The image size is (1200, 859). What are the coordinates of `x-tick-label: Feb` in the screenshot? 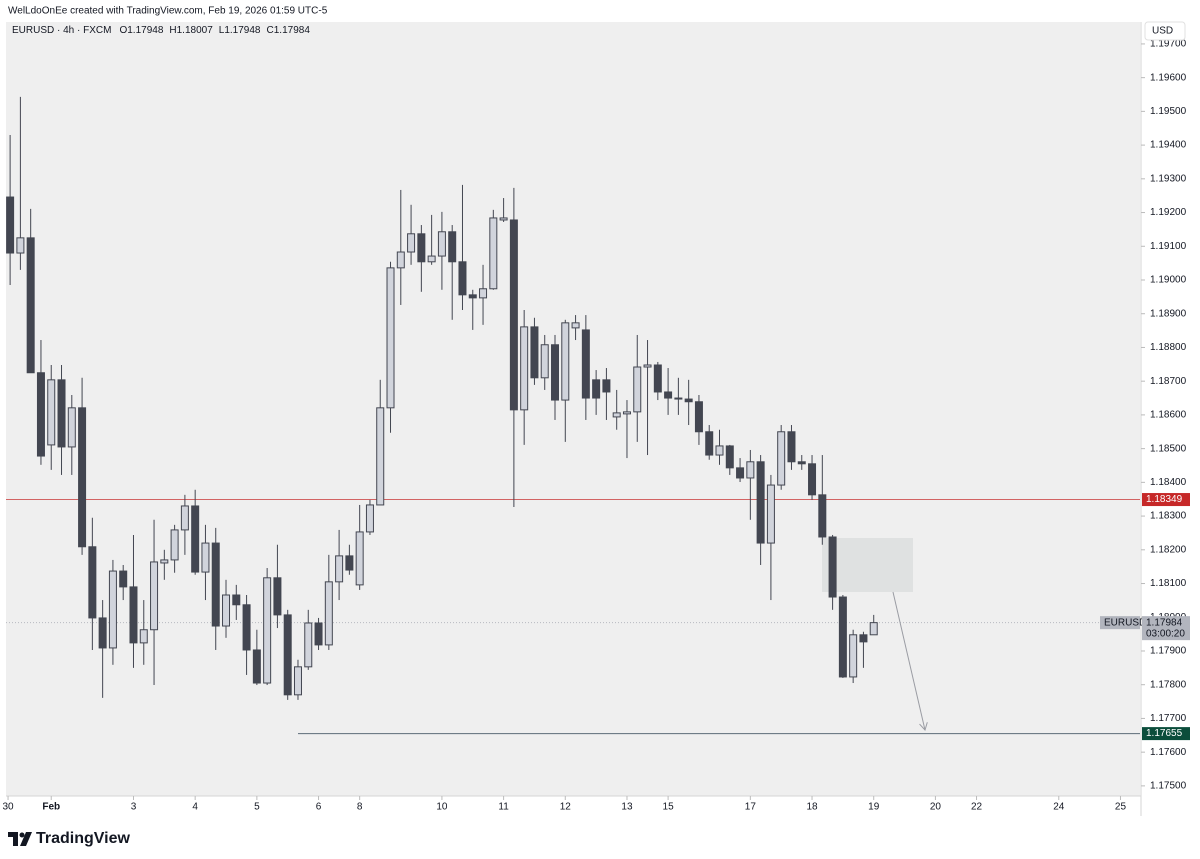 It's located at (51, 807).